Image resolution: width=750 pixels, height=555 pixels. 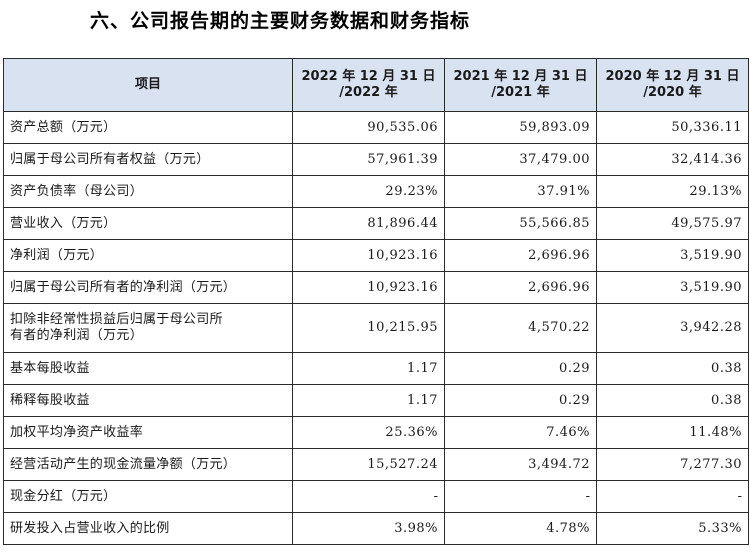 What do you see at coordinates (280, 21) in the screenshot?
I see `document-title: 六、公司报告期的主要财务数据和财务指标` at bounding box center [280, 21].